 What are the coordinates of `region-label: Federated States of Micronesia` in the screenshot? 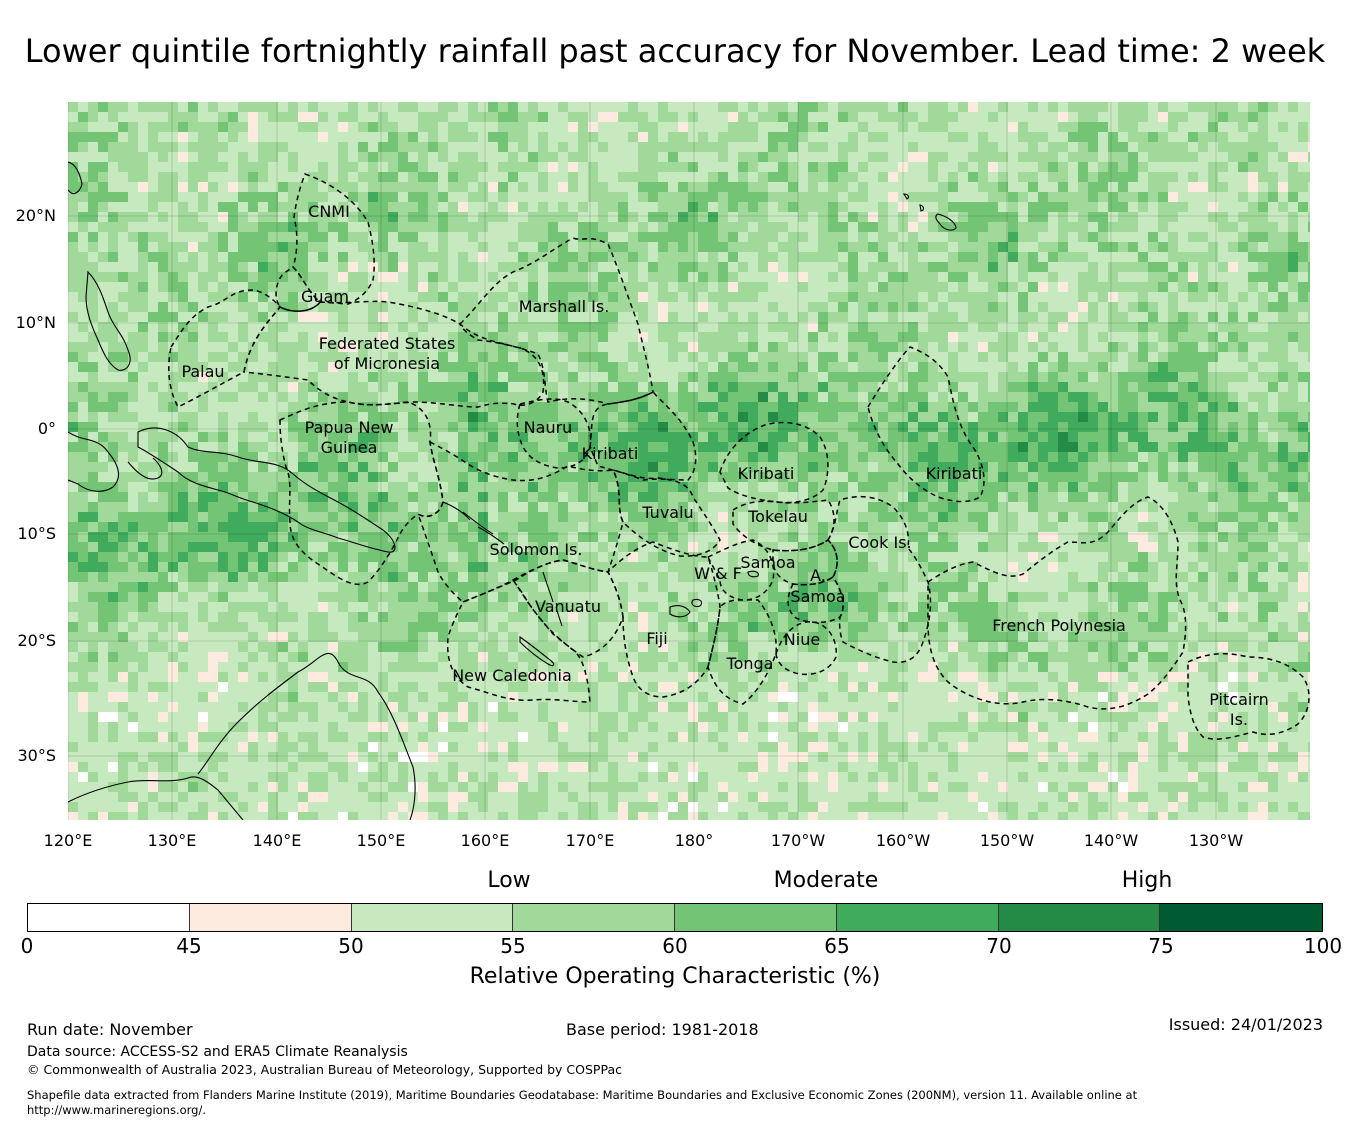 It's located at (387, 353).